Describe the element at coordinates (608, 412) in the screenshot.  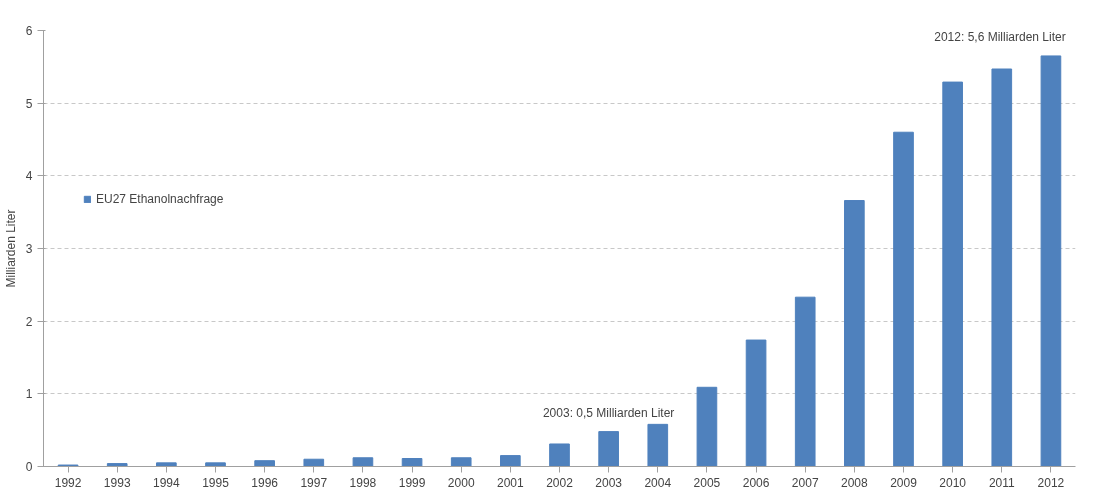
I see `annotation: 2003: 0,5 Milliarden Liter` at that location.